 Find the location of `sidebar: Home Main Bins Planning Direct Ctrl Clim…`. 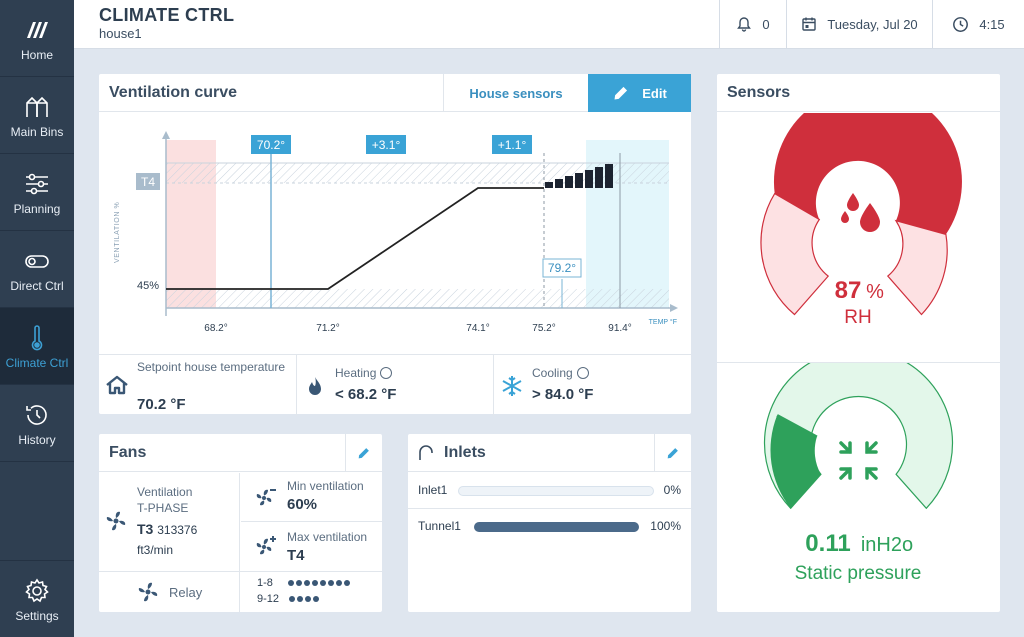

sidebar: Home Main Bins Planning Direct Ctrl Clim… is located at coordinates (37, 318).